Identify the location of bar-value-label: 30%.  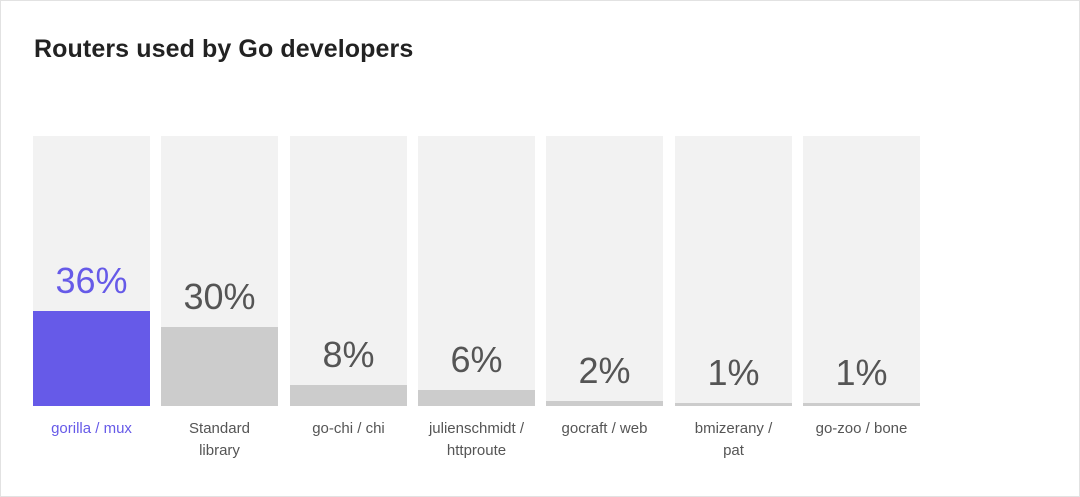
(219, 296).